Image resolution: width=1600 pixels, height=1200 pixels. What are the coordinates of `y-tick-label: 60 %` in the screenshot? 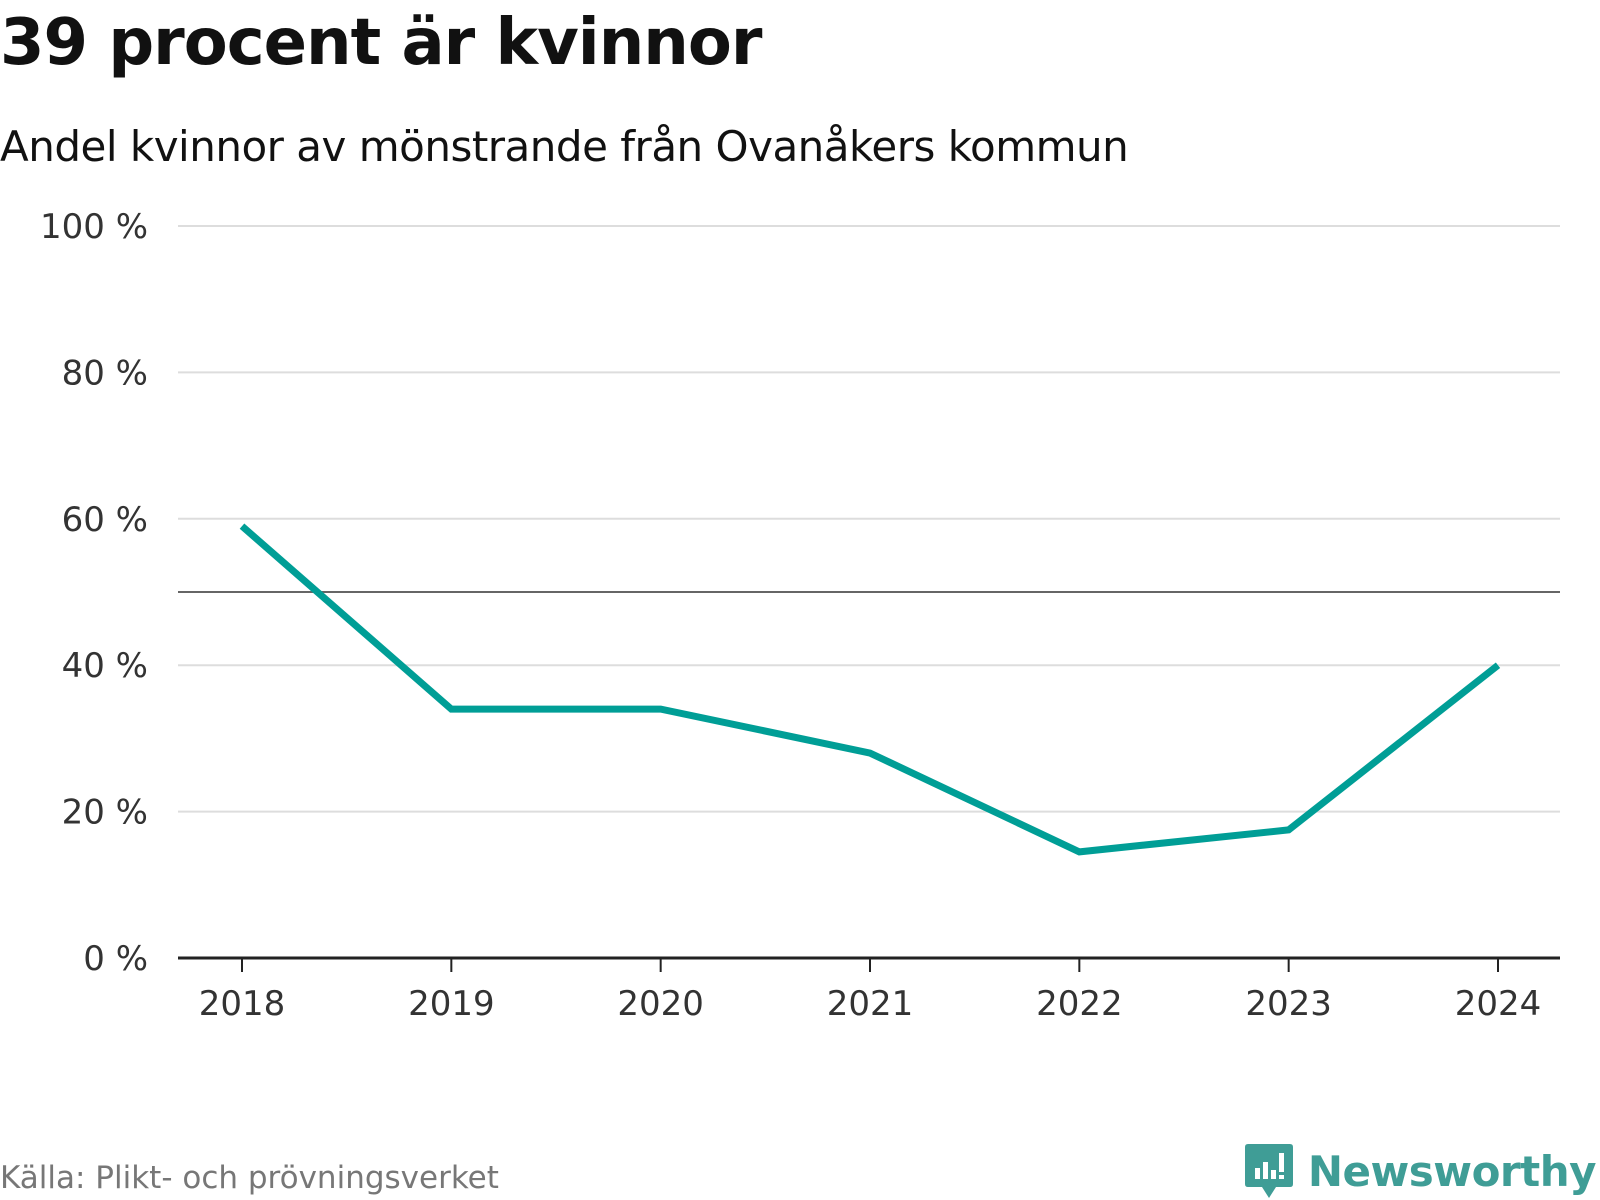 It's located at (105, 520).